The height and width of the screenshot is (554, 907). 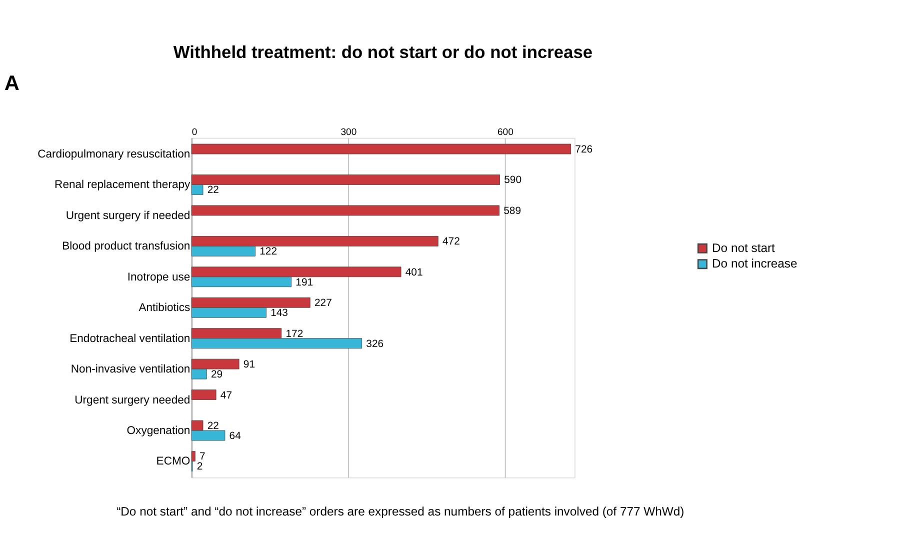 I want to click on y-tick-label: Cardiopulmonary resuscitation, so click(x=114, y=154).